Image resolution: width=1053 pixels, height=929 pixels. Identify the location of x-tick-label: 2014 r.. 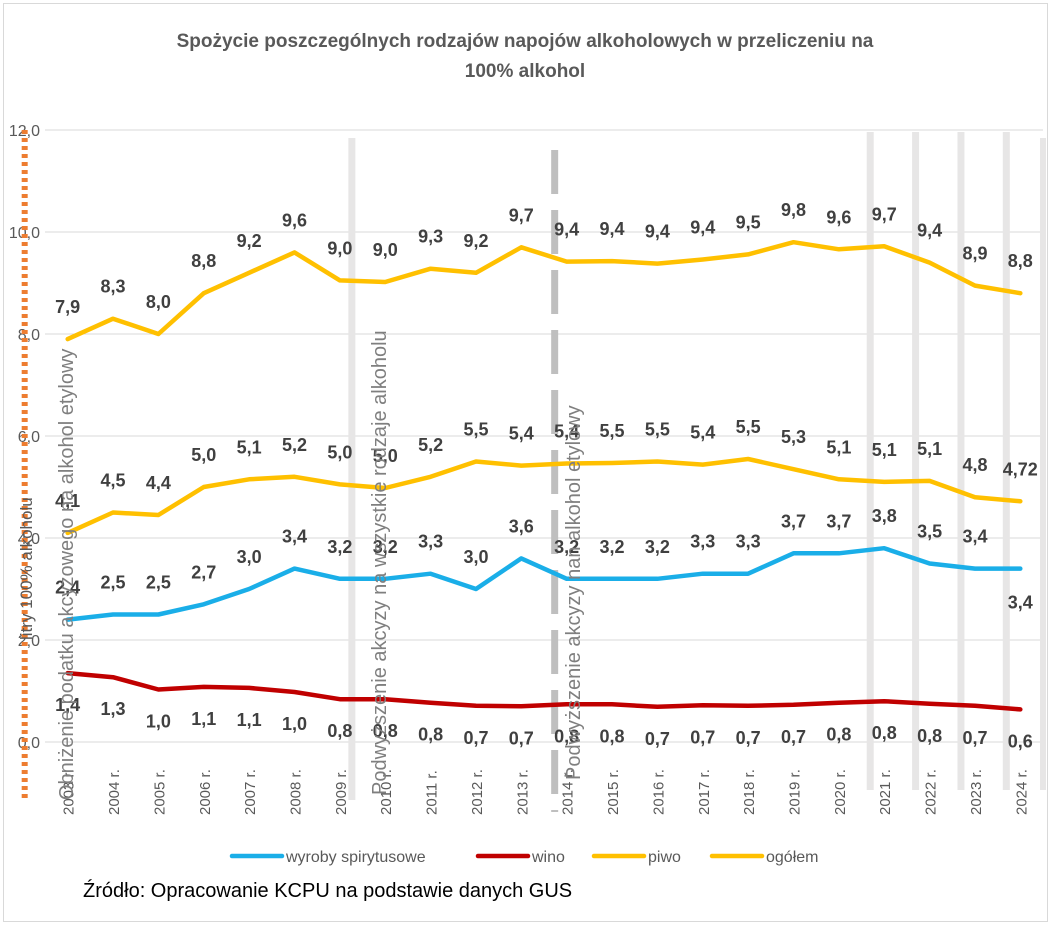
(568, 792).